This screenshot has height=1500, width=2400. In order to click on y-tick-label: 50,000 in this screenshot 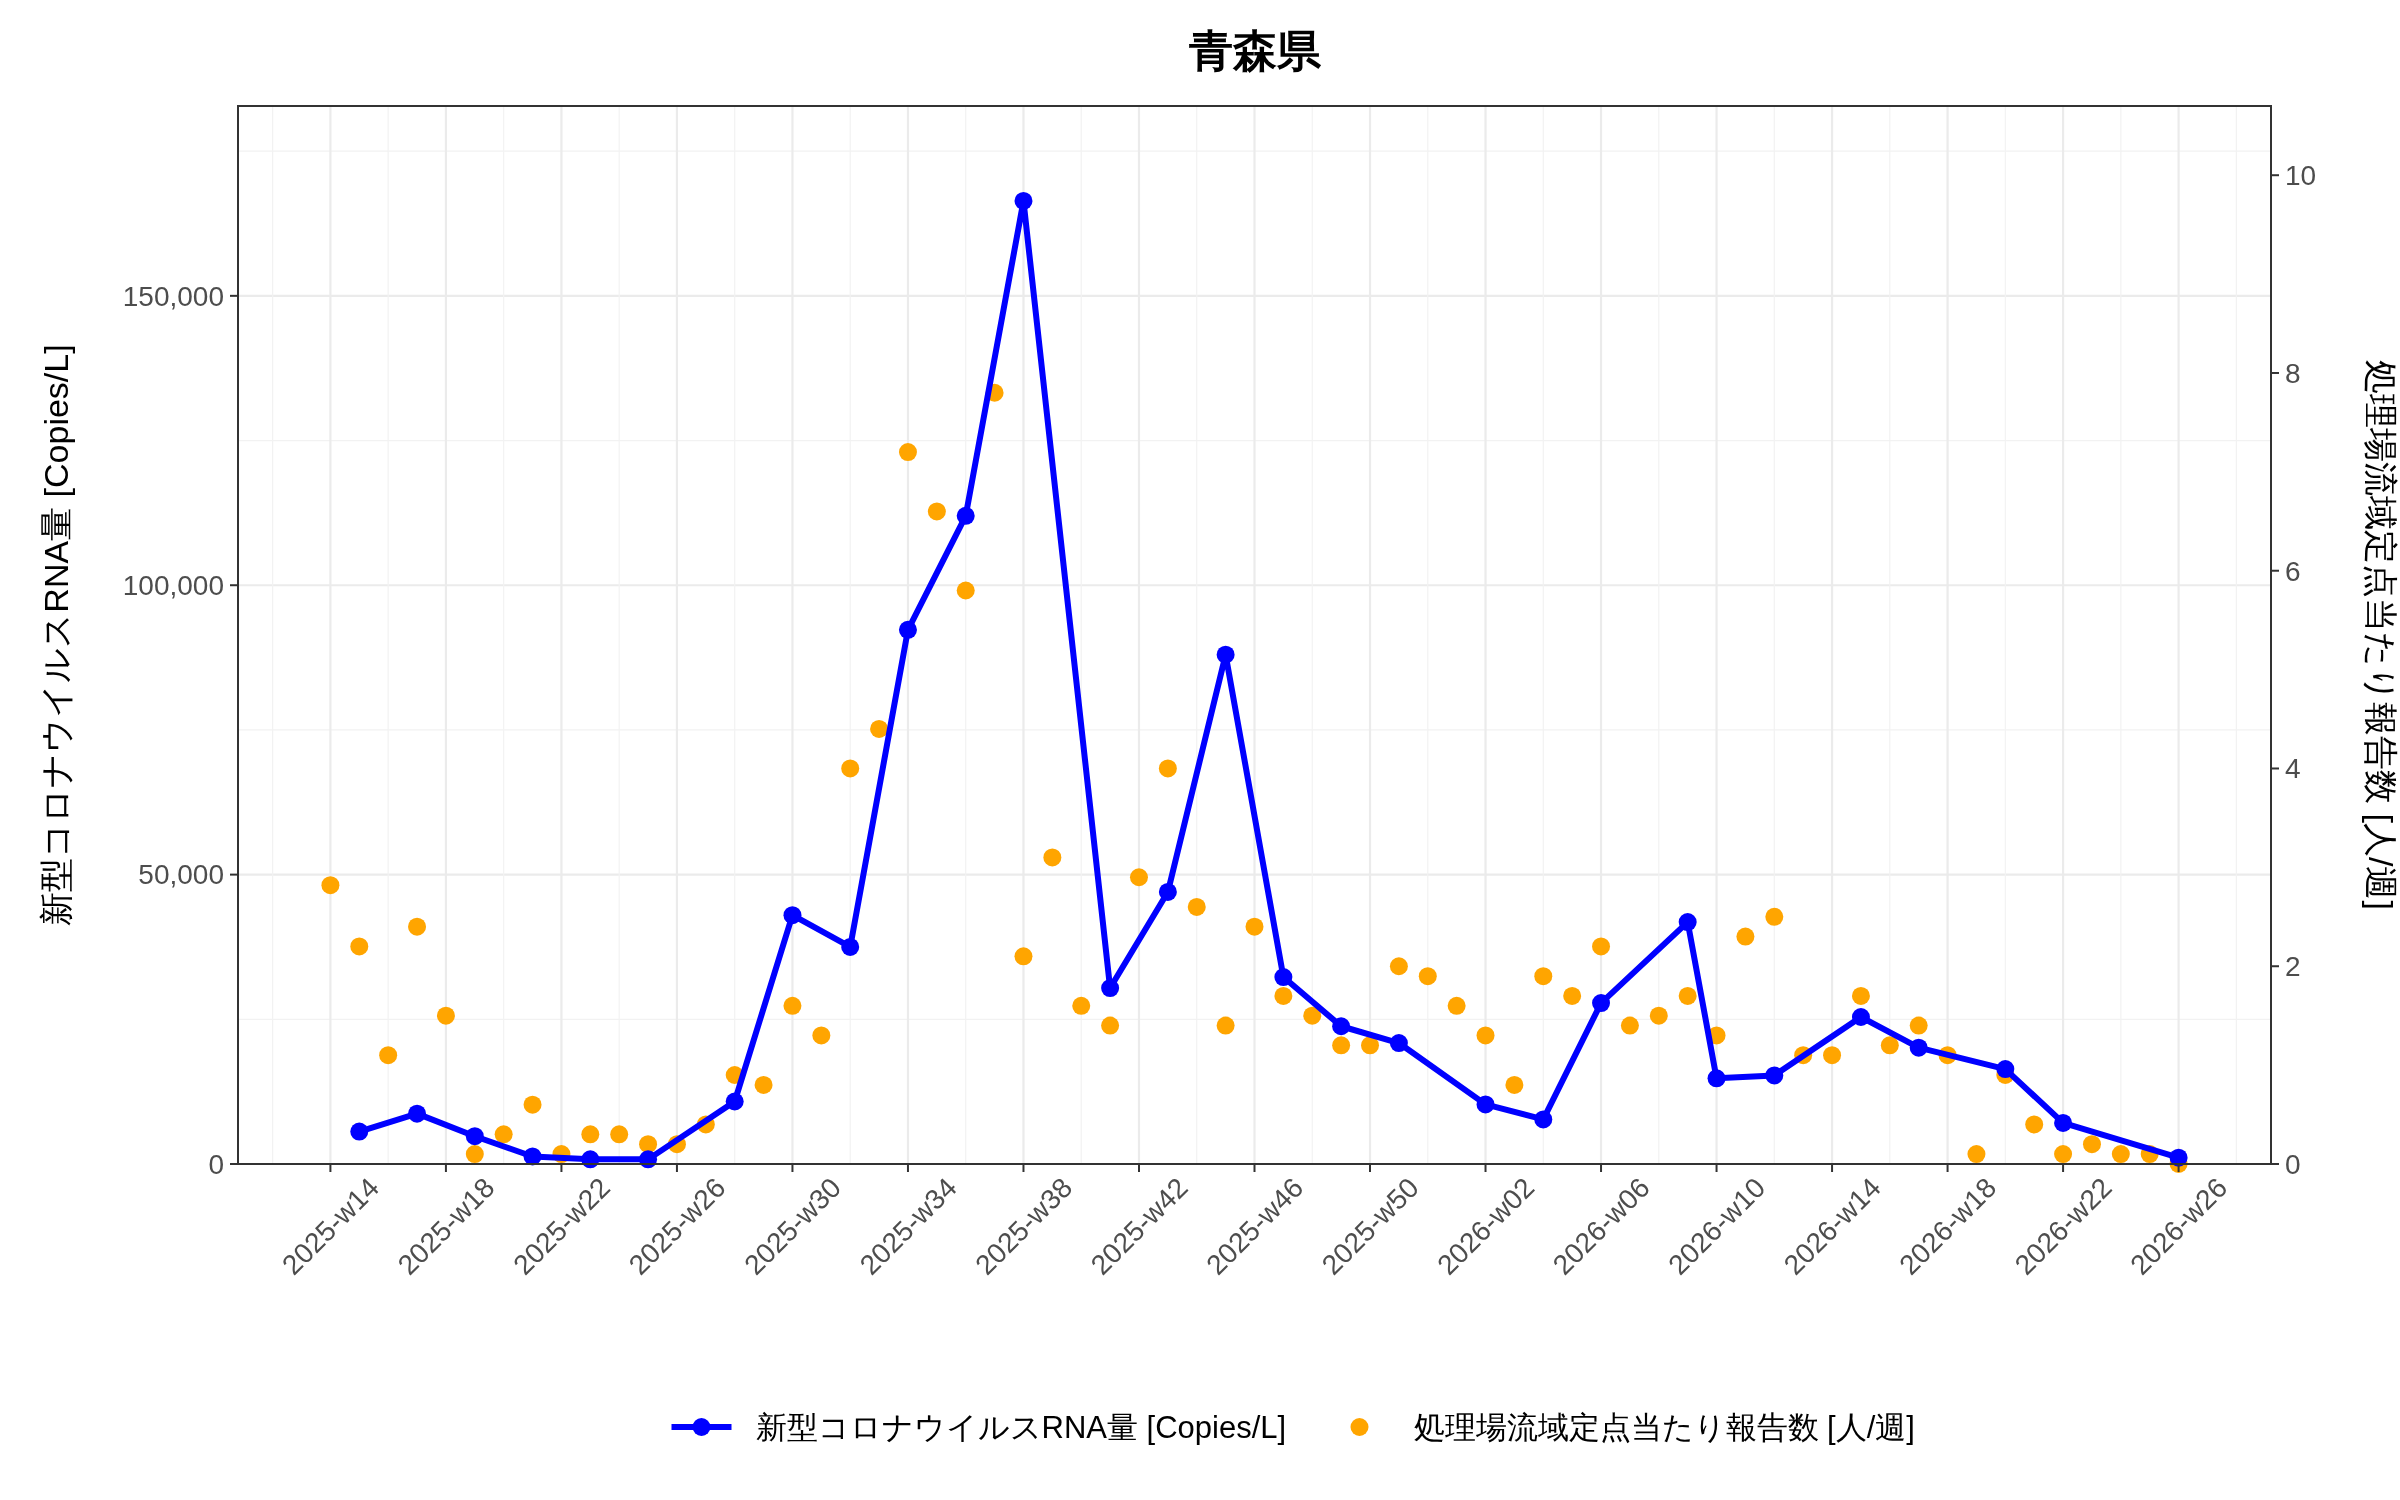, I will do `click(181, 875)`.